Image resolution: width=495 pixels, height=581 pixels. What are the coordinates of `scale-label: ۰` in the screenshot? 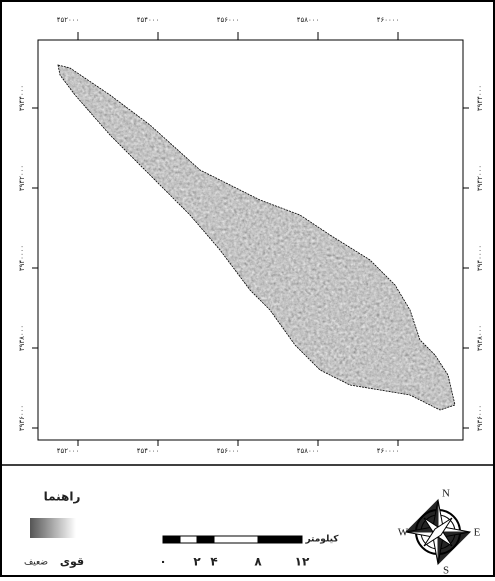 It's located at (162, 562).